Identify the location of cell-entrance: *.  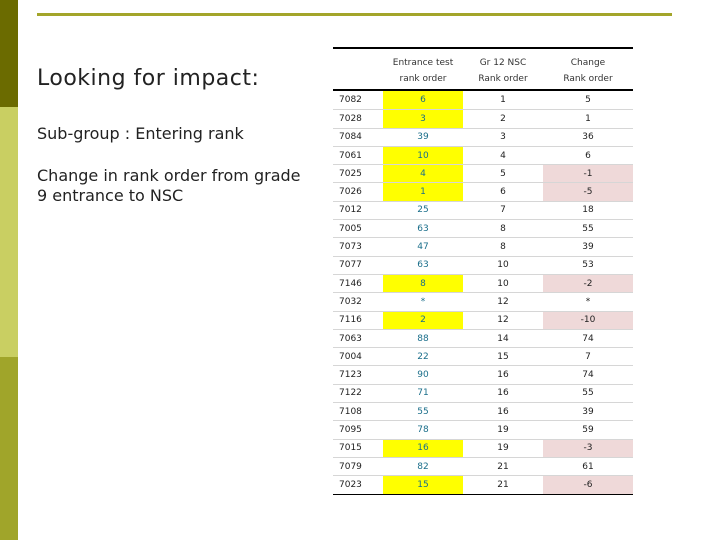
(423, 301).